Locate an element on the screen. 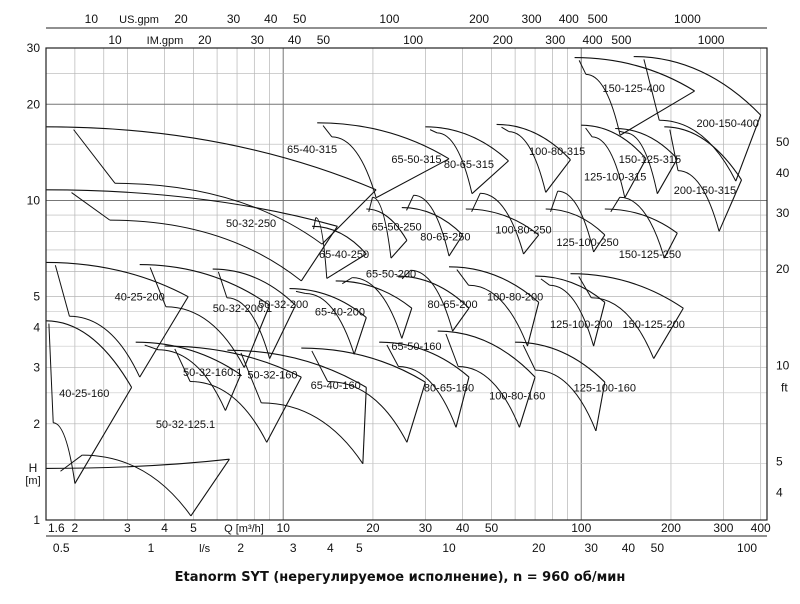  series-label-50-32-200.1: 50-32-200.1 is located at coordinates (242, 309).